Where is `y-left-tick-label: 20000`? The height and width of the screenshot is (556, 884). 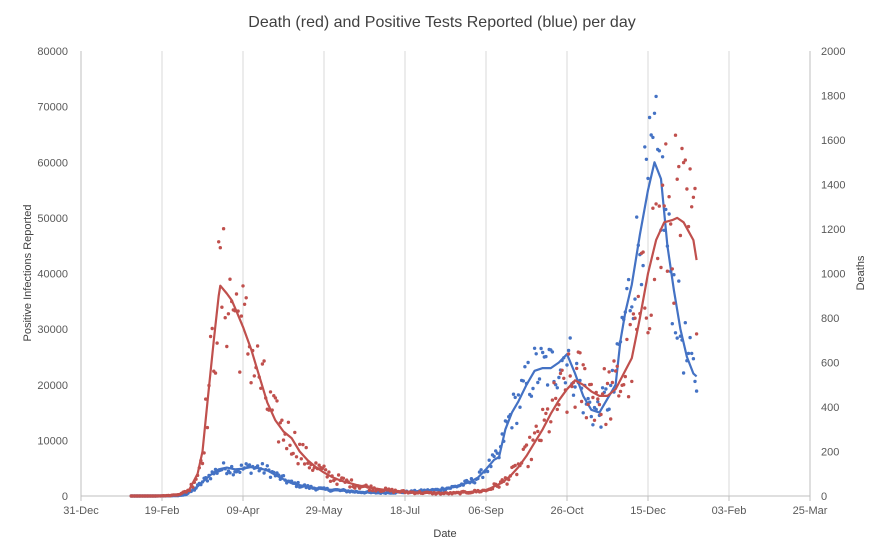 y-left-tick-label: 20000 is located at coordinates (52, 386).